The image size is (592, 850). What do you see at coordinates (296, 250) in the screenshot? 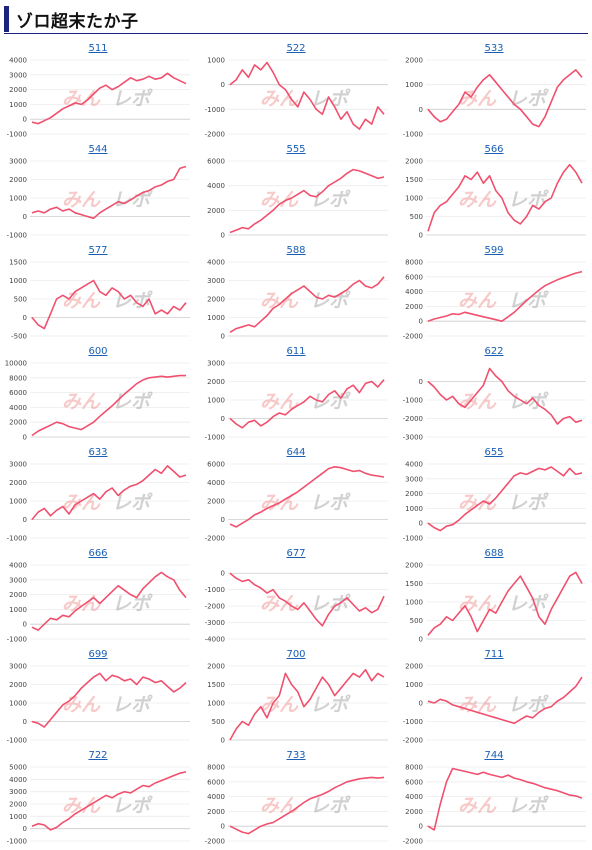
I see `chart-title-link: 588` at bounding box center [296, 250].